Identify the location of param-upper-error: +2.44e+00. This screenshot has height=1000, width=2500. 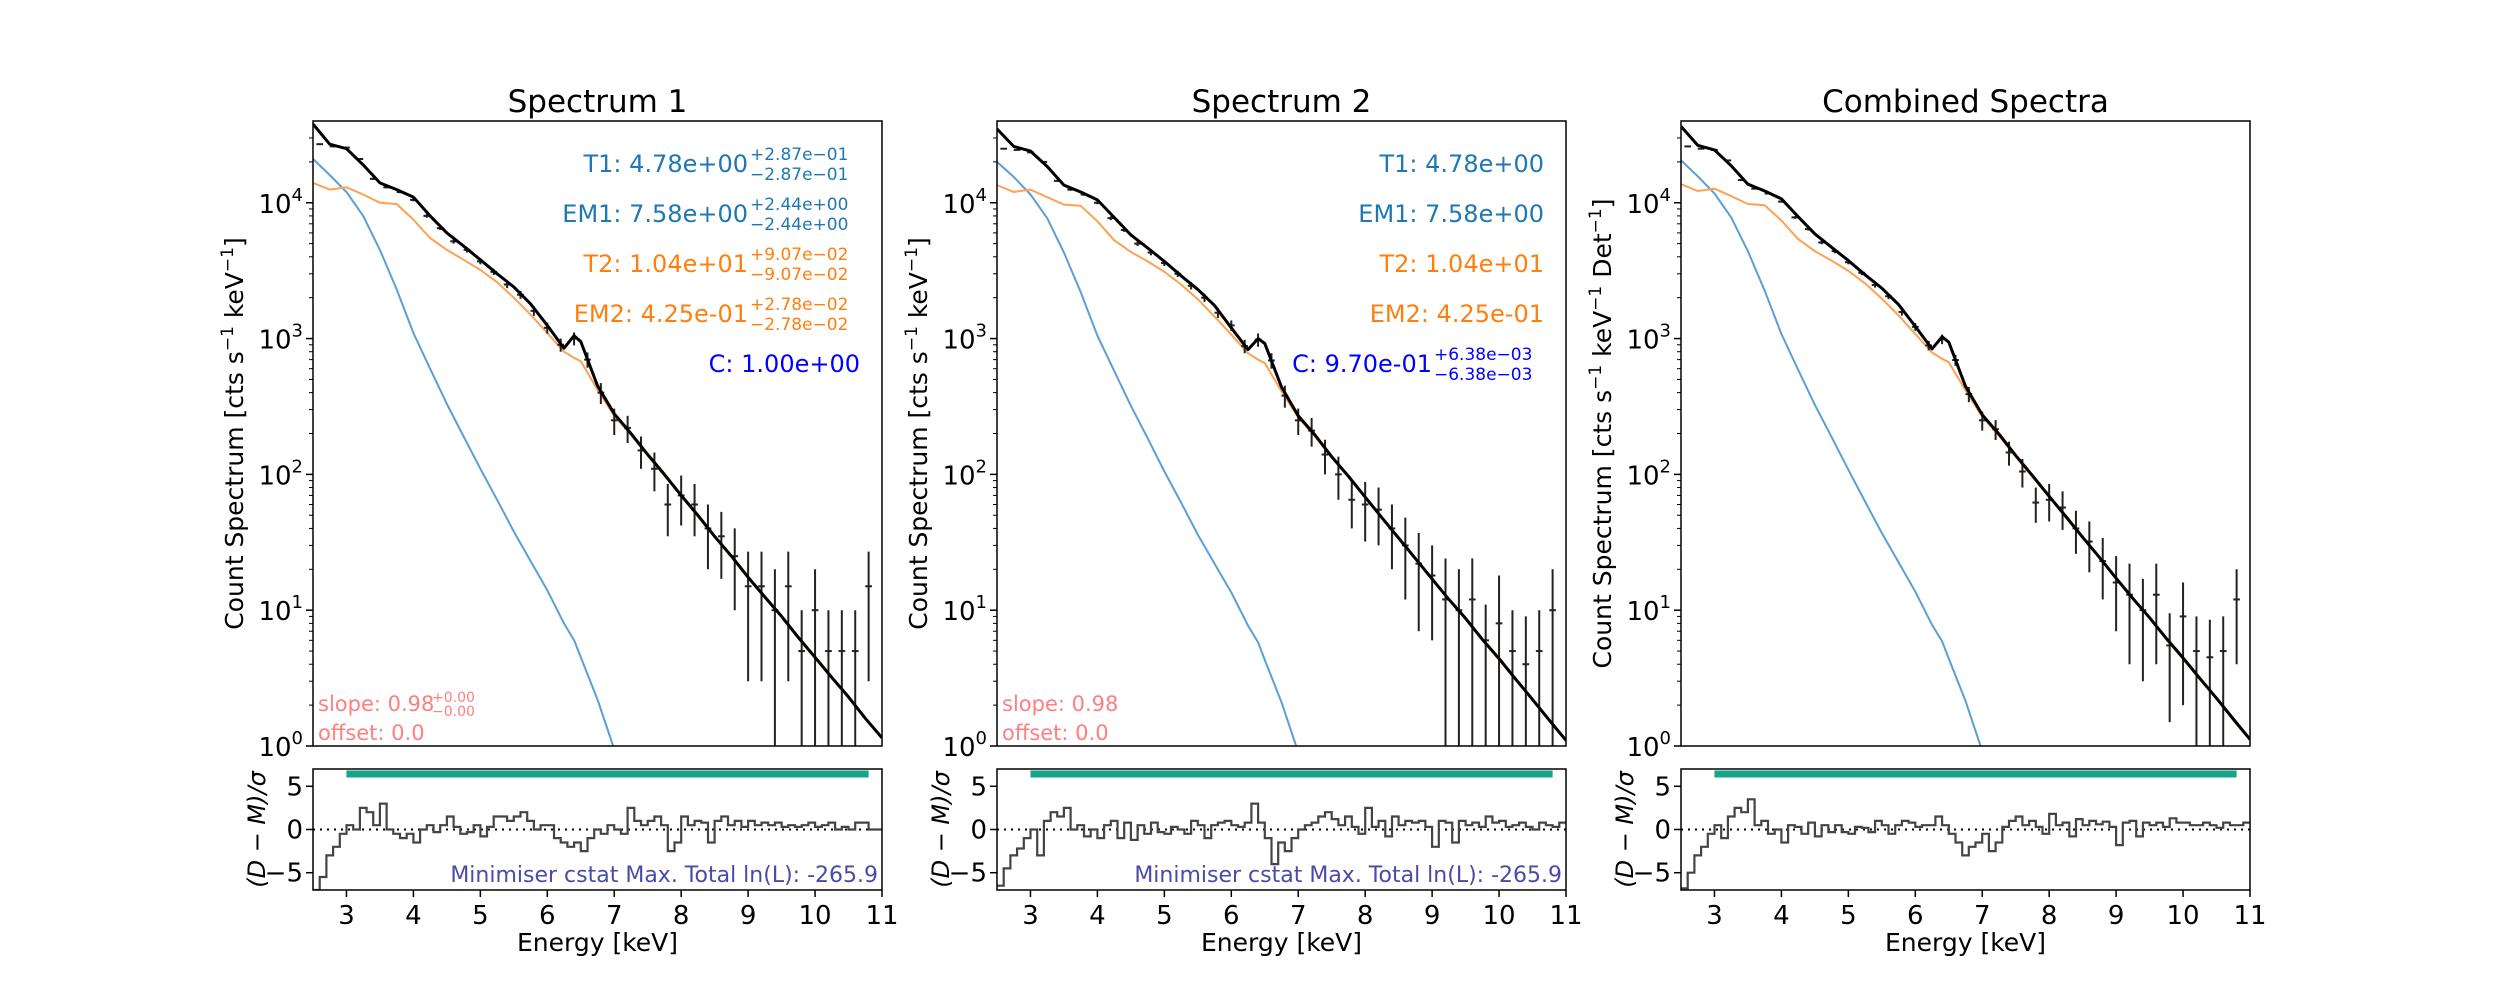
(799, 205).